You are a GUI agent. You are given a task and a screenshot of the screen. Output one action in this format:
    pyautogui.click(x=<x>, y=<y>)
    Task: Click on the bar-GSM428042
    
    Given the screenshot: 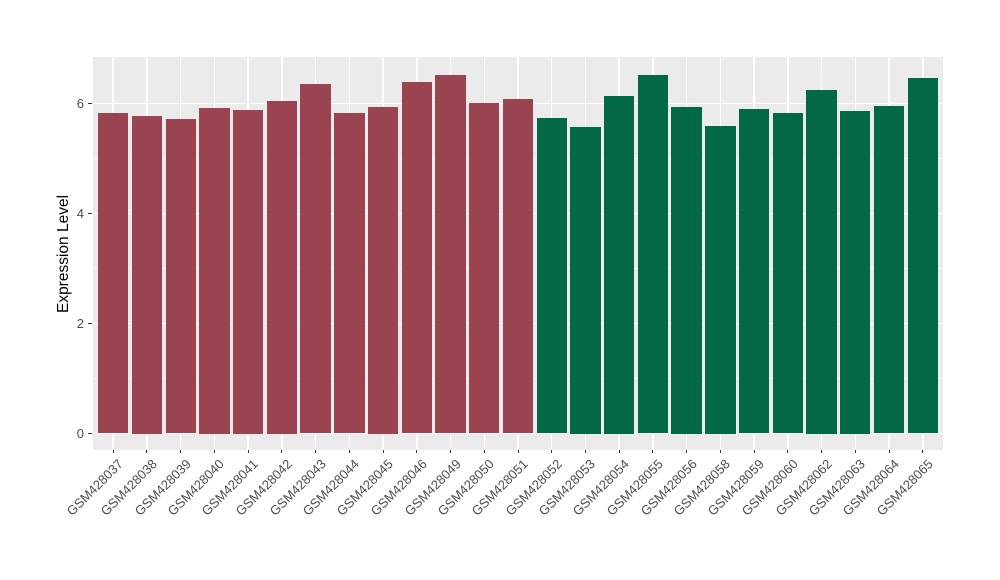 What is the action you would take?
    pyautogui.click(x=282, y=267)
    